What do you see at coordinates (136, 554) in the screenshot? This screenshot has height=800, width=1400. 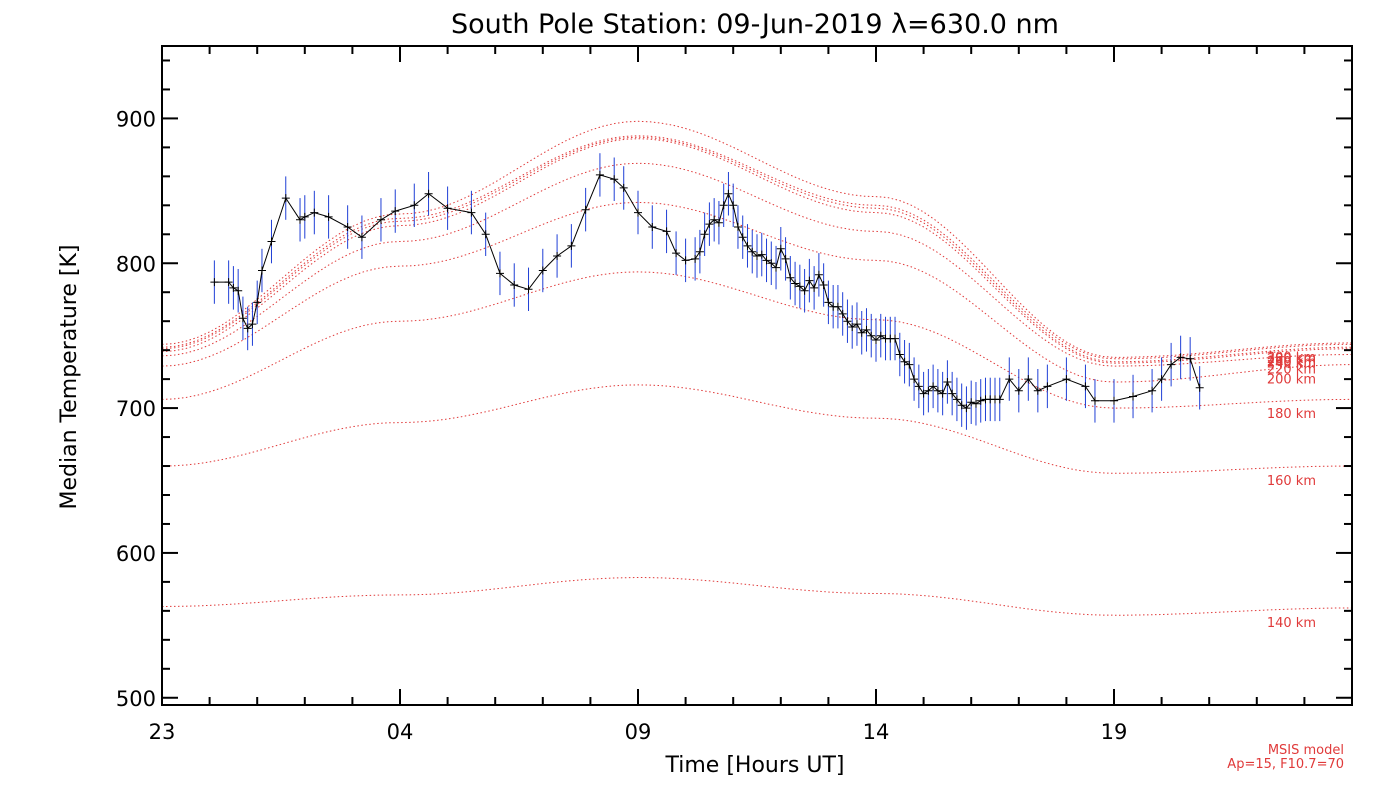 I see `y-tick-label: 600` at bounding box center [136, 554].